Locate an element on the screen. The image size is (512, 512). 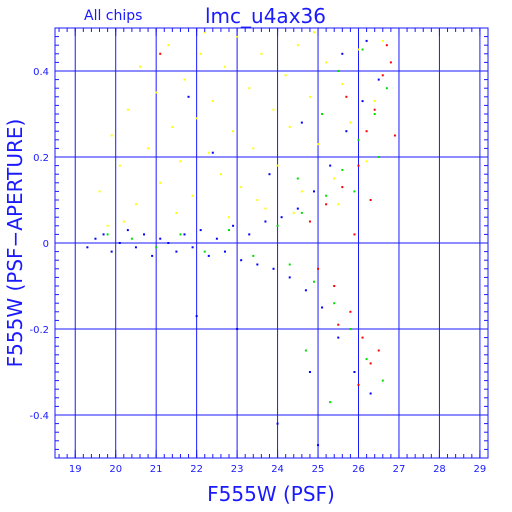
y-tick-label: -0.4 is located at coordinates (39, 416).